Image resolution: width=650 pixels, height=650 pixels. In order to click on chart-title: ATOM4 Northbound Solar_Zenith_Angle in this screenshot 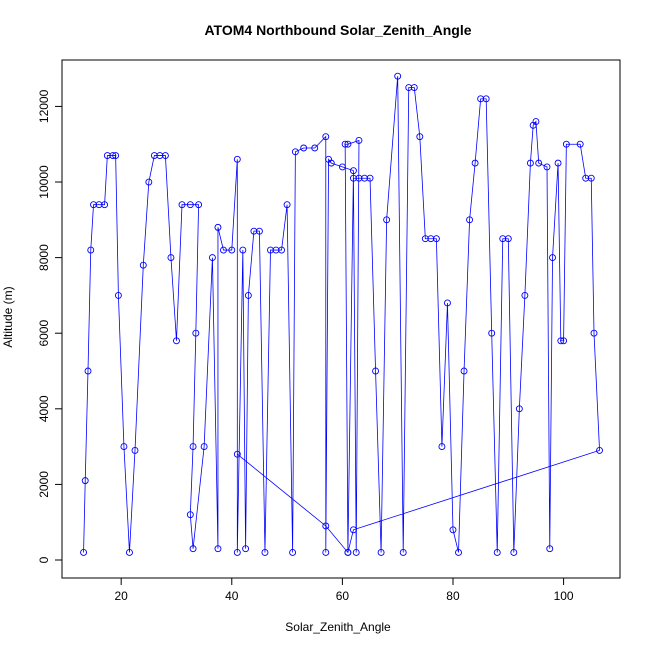, I will do `click(337, 30)`.